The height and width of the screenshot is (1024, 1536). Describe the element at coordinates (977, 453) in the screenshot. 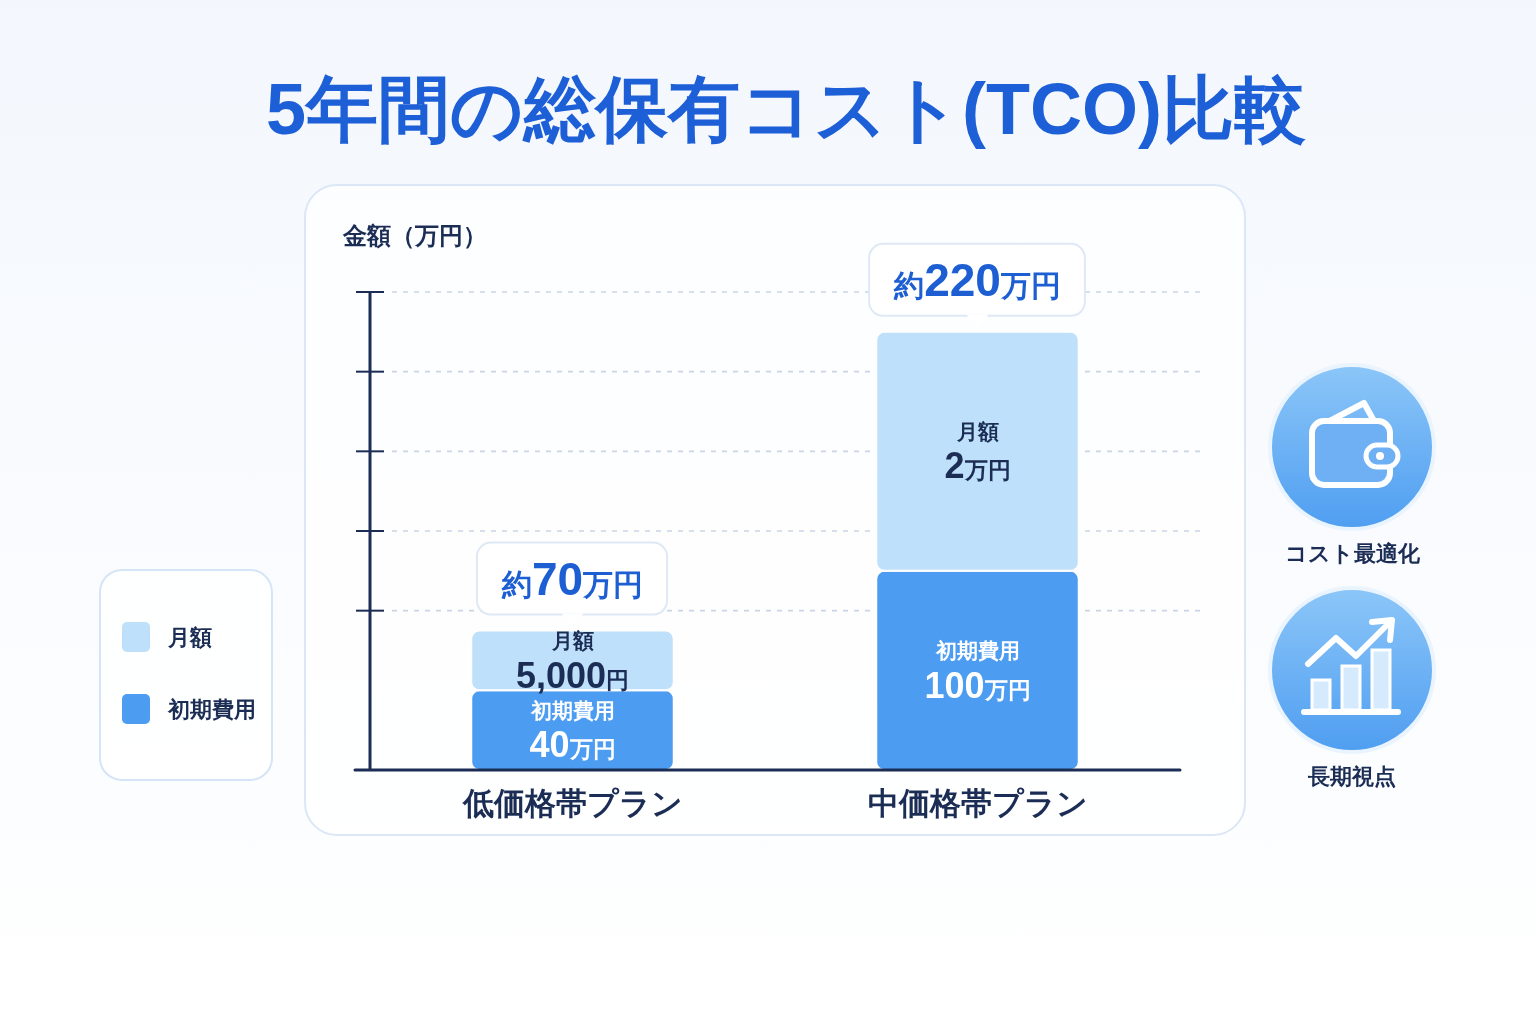

I see `data-label: 月額 2万円` at that location.